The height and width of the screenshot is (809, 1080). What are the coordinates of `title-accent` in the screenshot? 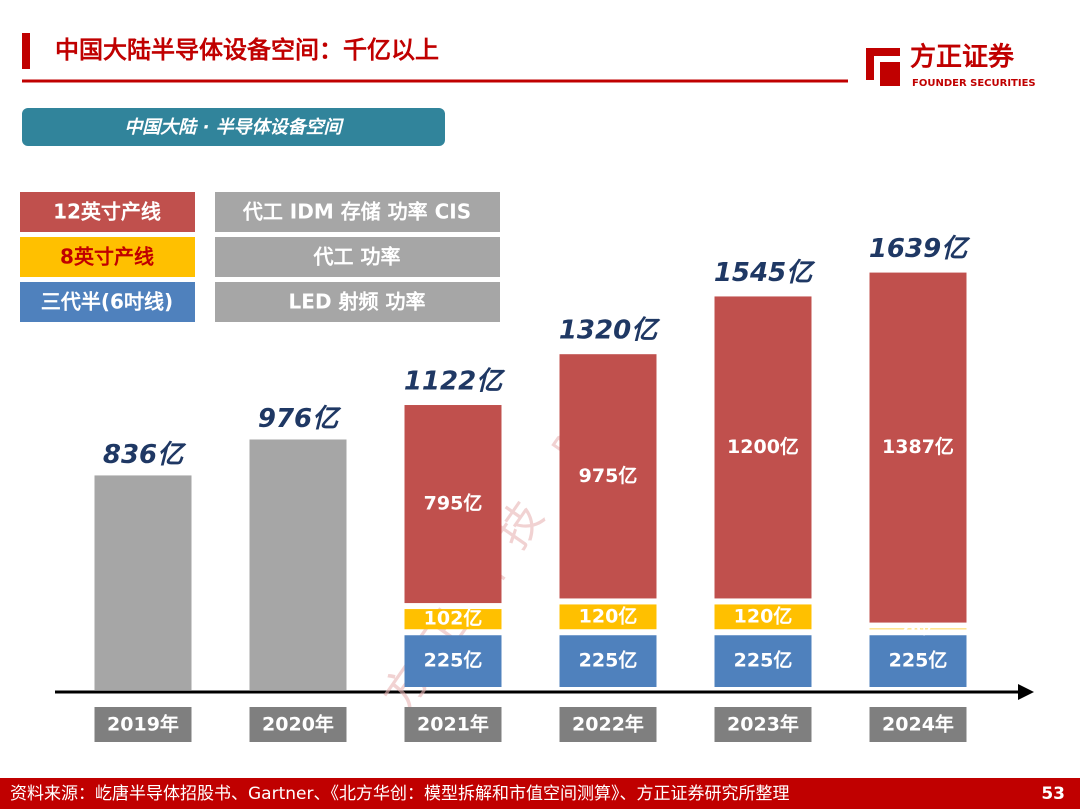 It's located at (26, 51).